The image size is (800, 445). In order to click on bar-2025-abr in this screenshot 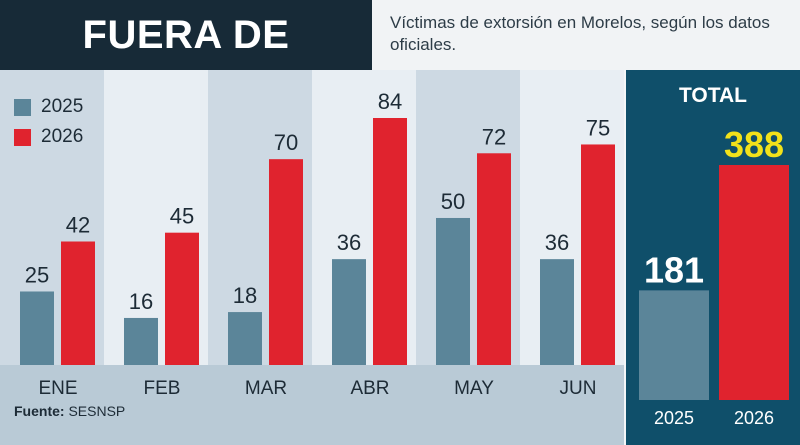, I will do `click(349, 312)`.